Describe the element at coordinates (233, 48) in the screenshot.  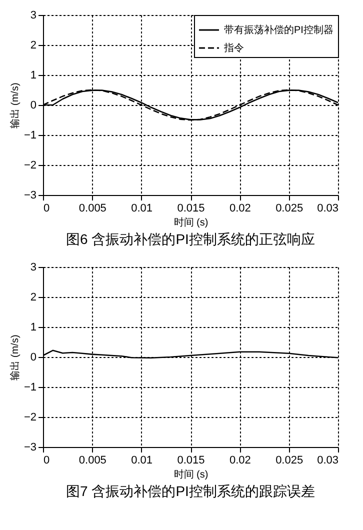
I see `legend-label: 指令` at that location.